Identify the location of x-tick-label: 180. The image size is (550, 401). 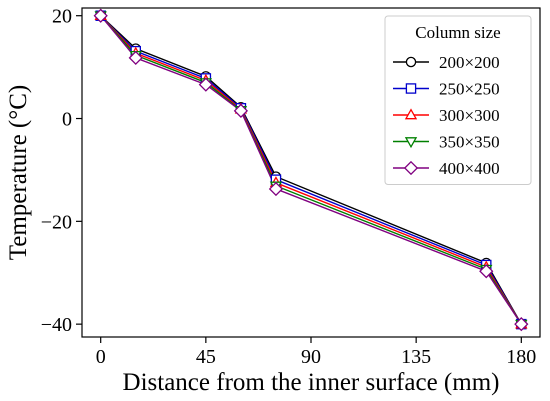
(521, 357).